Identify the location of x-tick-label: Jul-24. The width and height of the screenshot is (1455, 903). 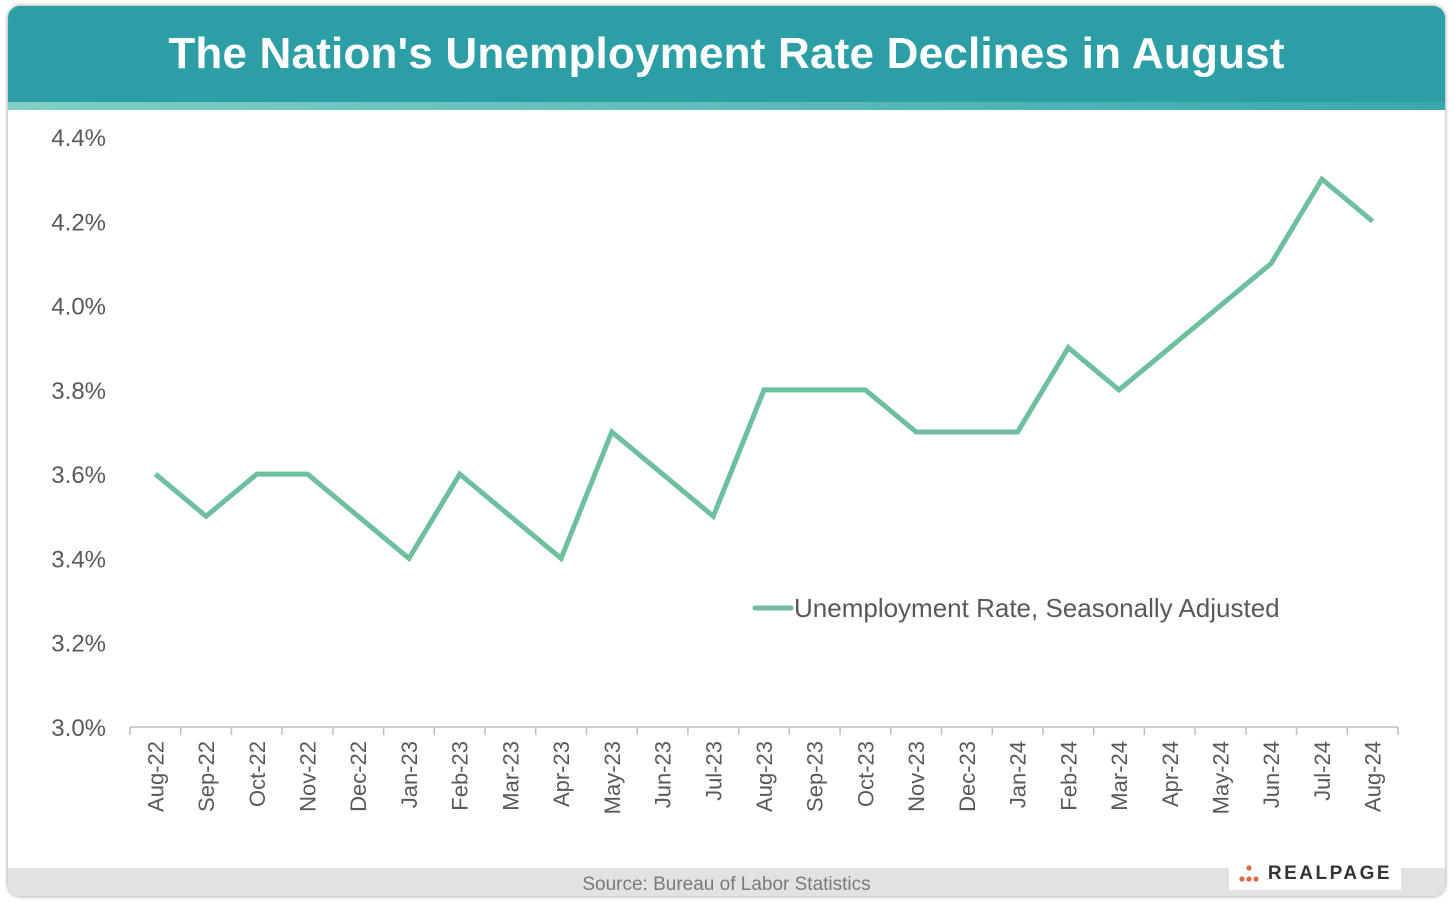
(1322, 771).